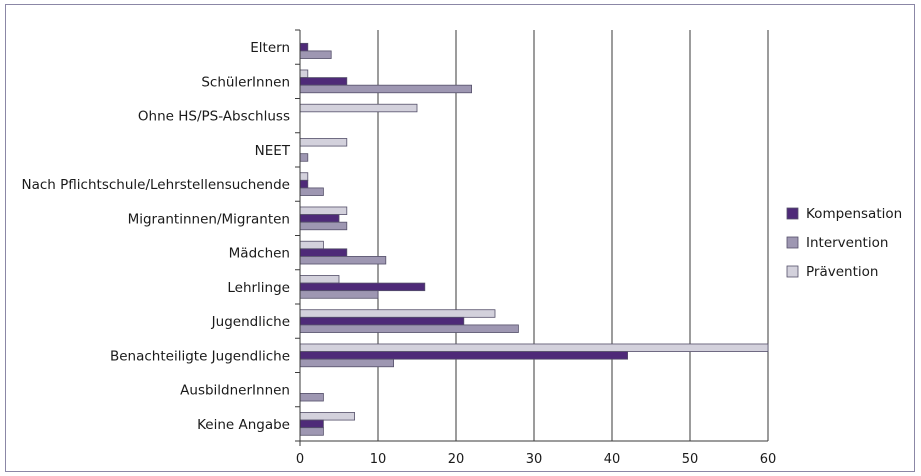  I want to click on bar-intervention-lehrlinge, so click(339, 294).